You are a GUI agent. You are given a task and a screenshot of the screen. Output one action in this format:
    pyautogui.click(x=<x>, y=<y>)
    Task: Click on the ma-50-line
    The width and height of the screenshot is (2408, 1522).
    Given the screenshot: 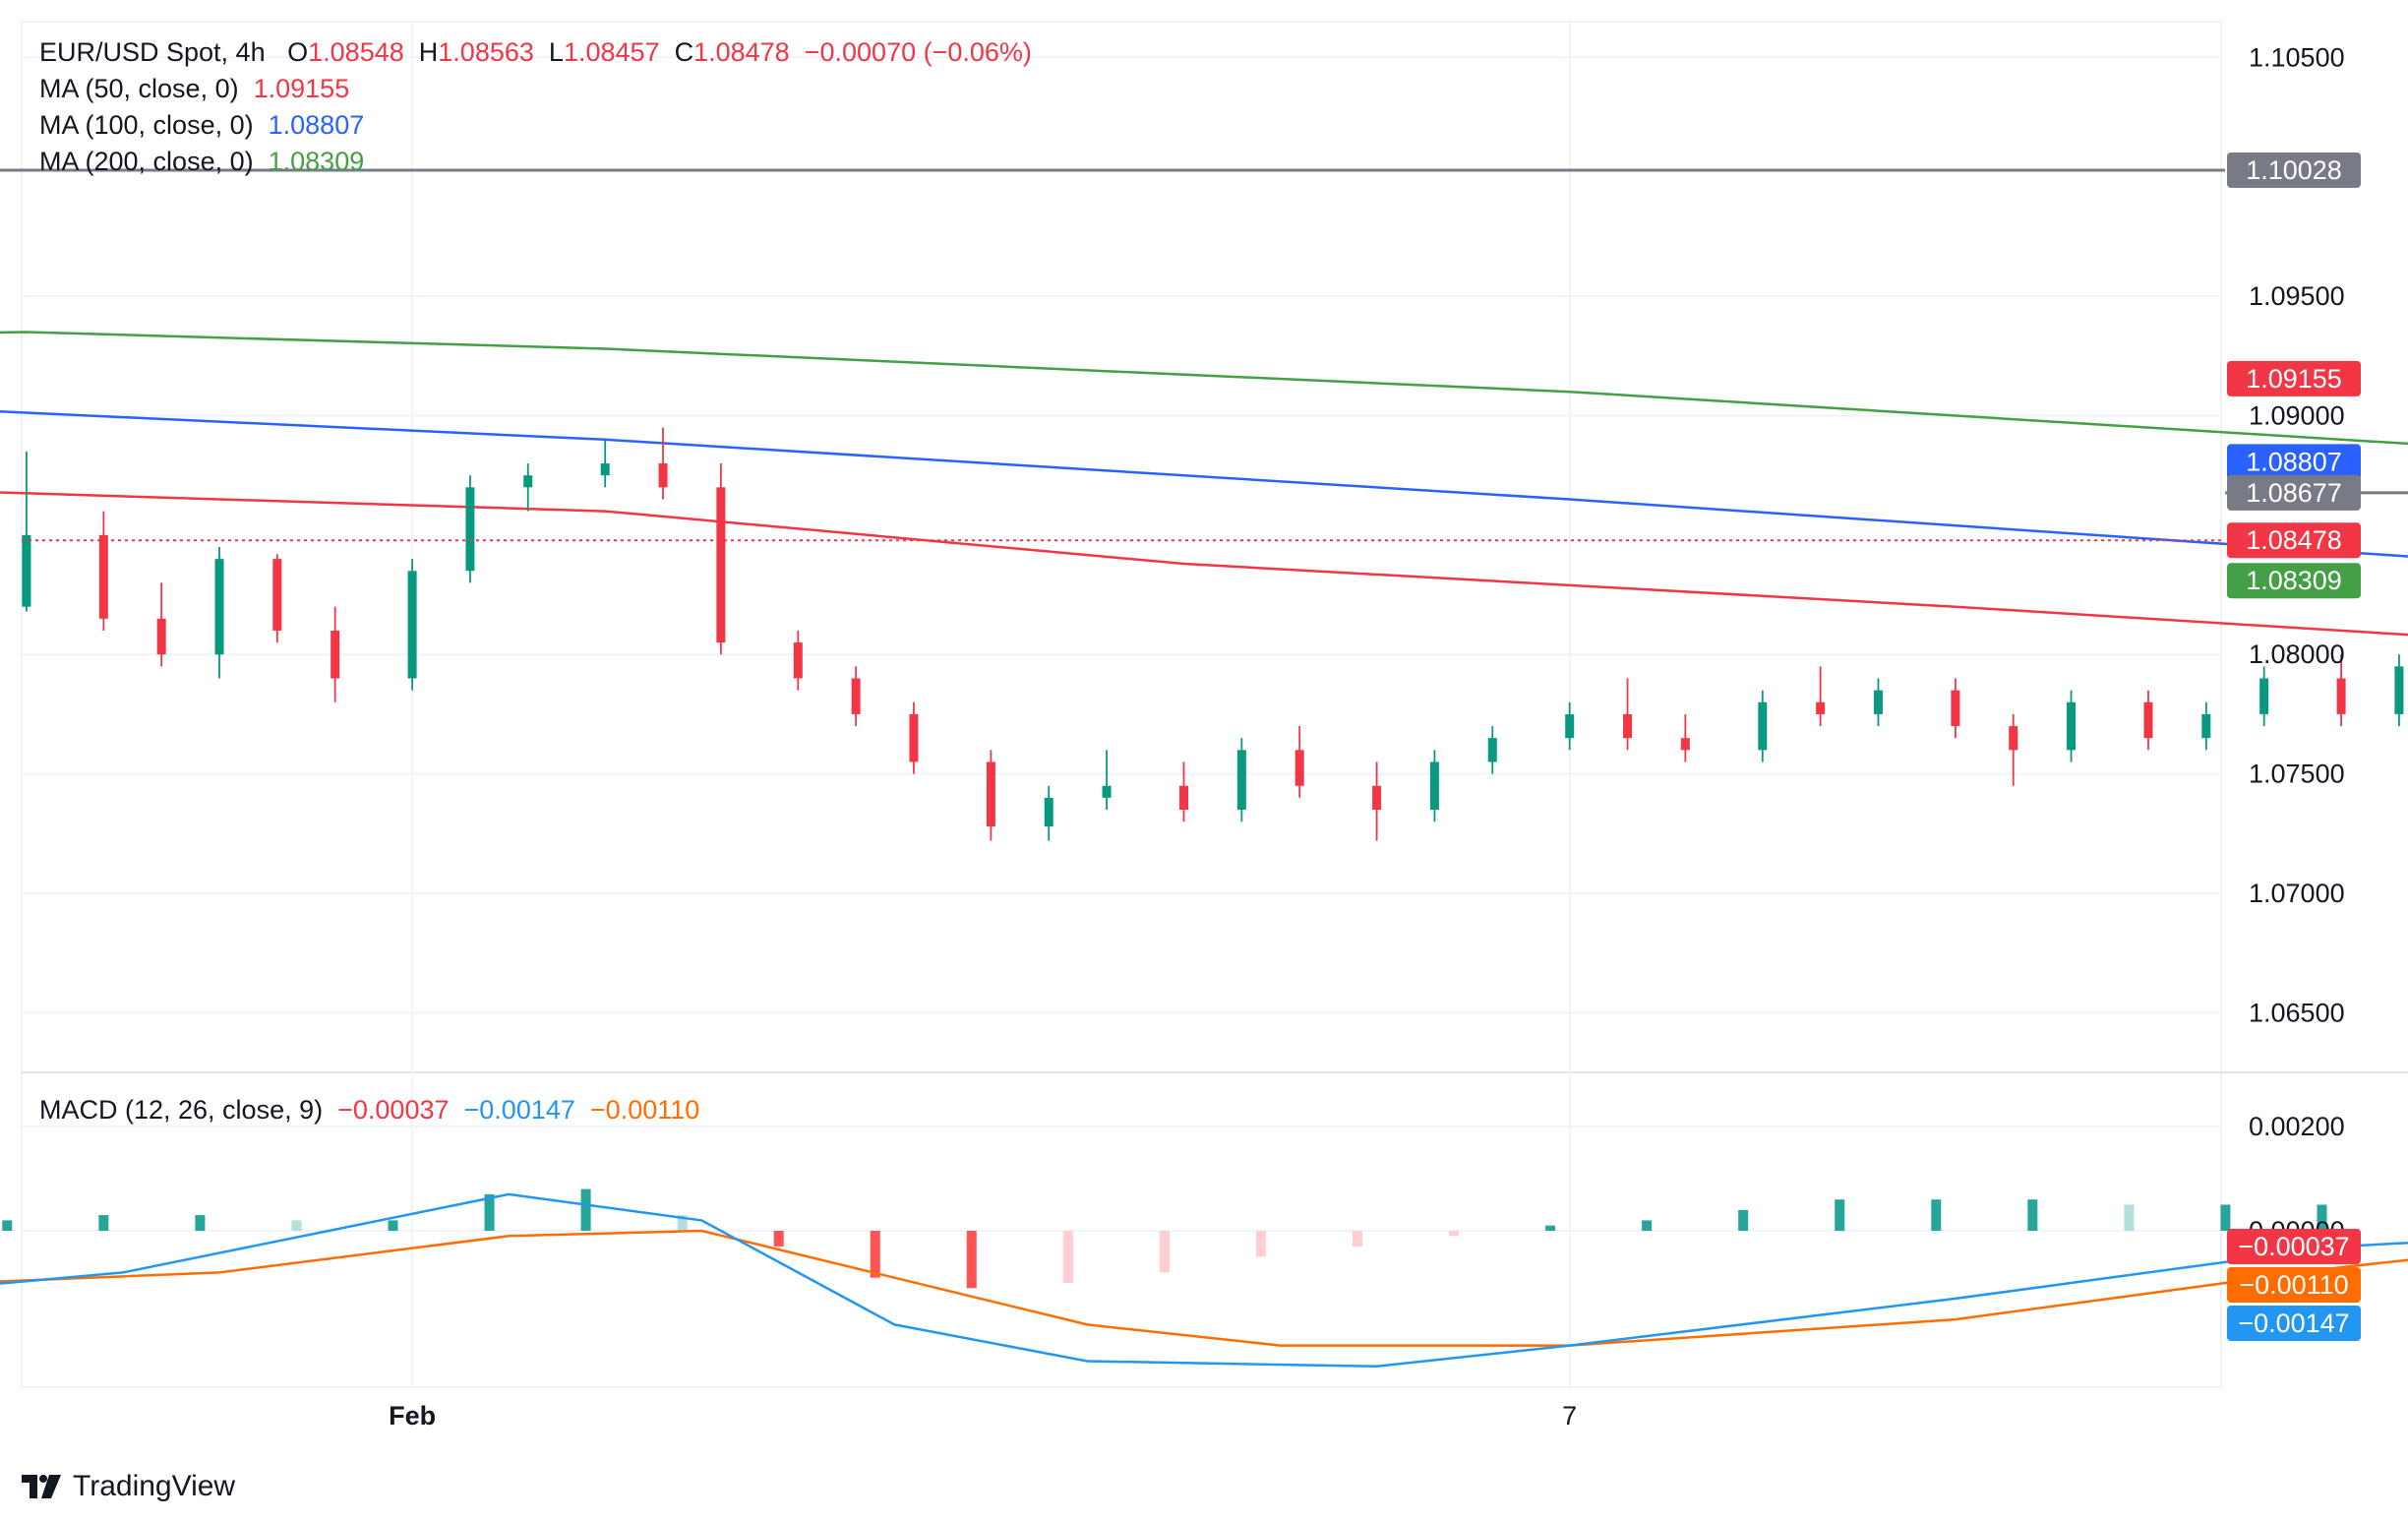 What is the action you would take?
    pyautogui.click(x=1204, y=564)
    